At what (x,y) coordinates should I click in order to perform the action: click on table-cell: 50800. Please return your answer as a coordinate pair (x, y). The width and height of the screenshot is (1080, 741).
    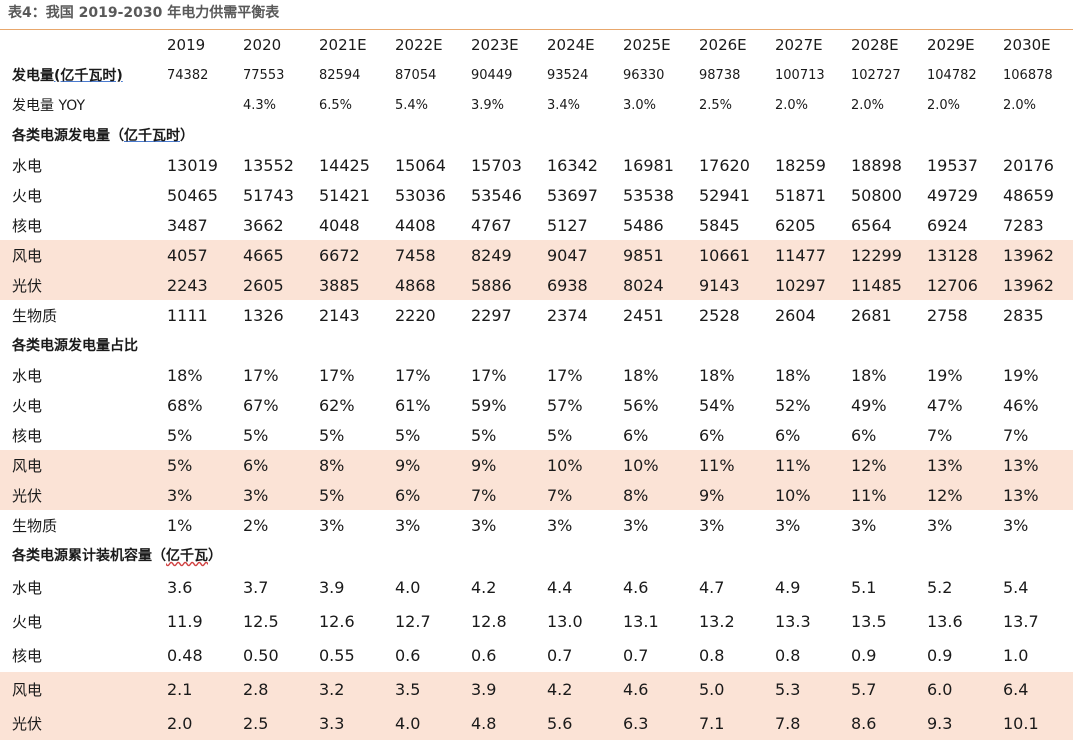
    Looking at the image, I should click on (876, 195).